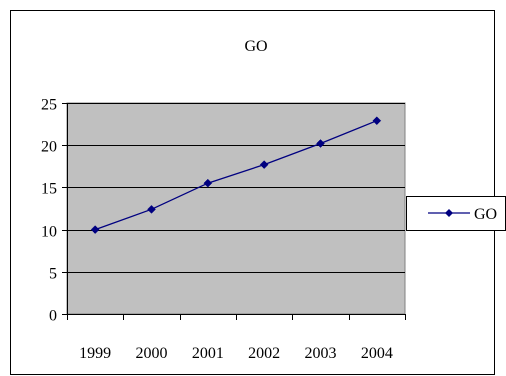 This screenshot has width=506, height=376. I want to click on legend-label-go: GO, so click(485, 214).